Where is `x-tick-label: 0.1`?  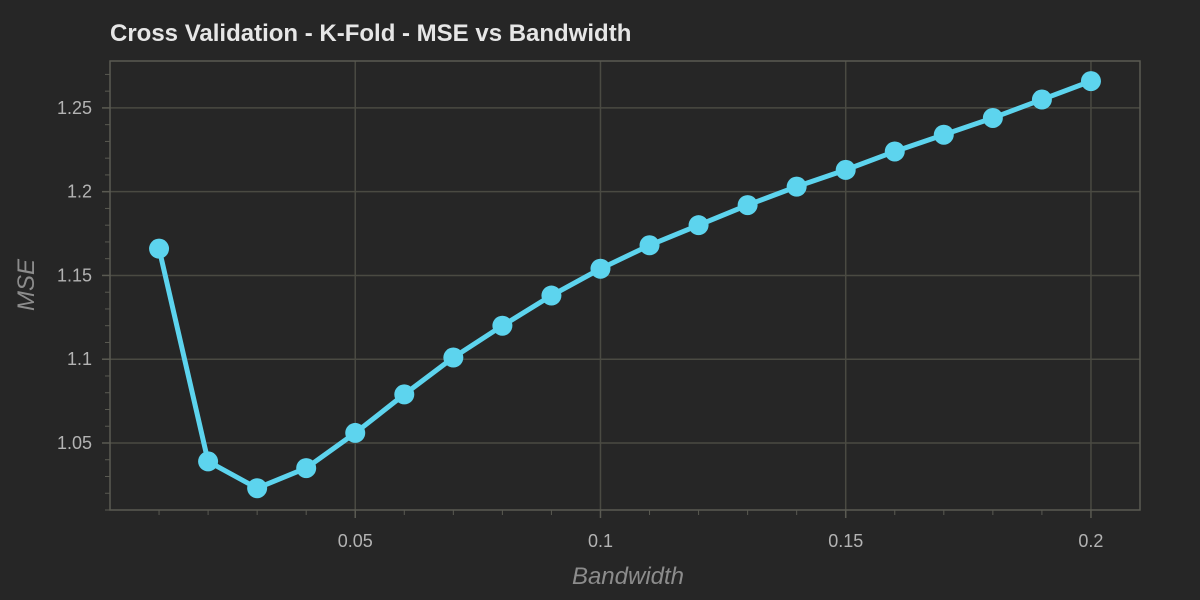 x-tick-label: 0.1 is located at coordinates (600, 541).